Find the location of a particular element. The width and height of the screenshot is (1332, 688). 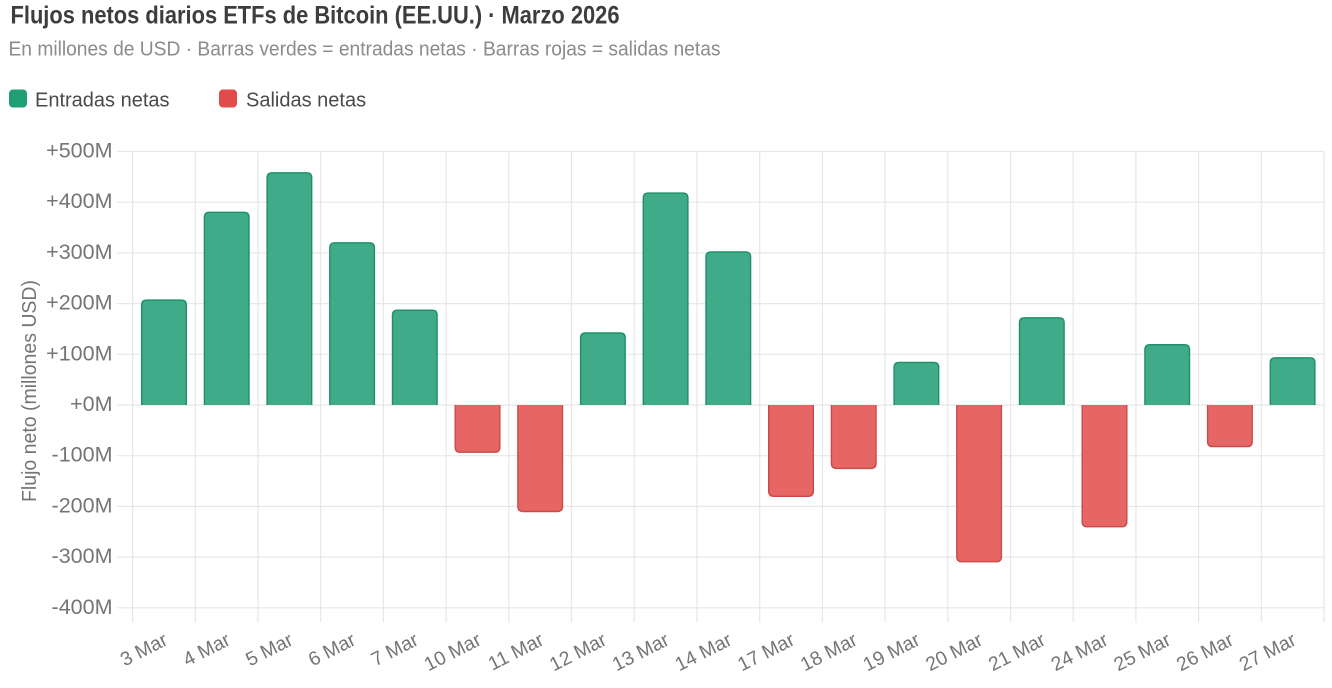

svg-text: 27 Mar is located at coordinates (1268, 652).